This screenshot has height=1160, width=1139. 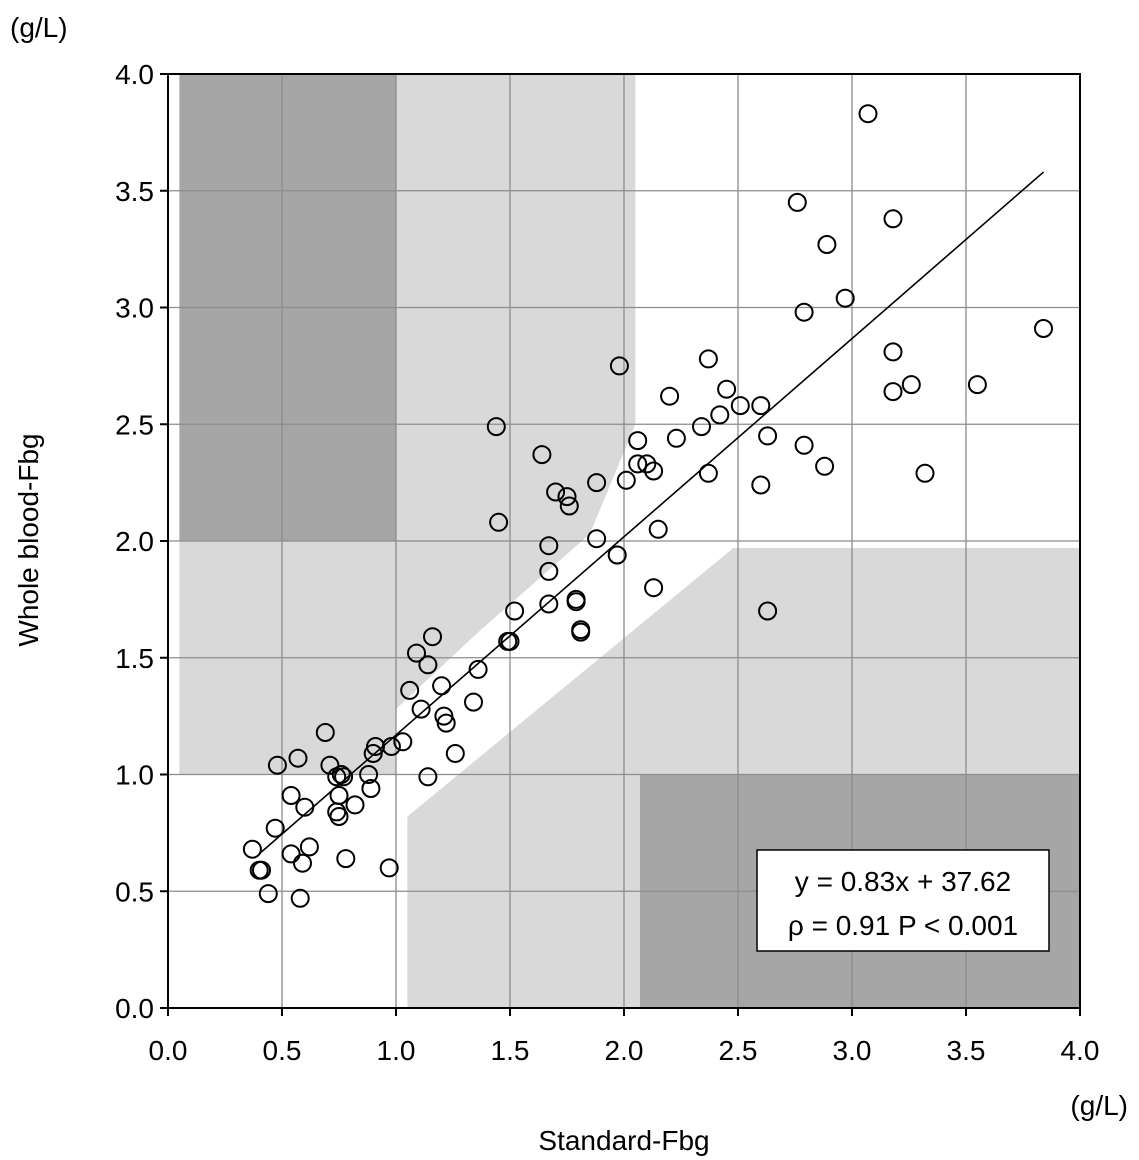 I want to click on x-tick-label: 3.0, so click(x=852, y=1050).